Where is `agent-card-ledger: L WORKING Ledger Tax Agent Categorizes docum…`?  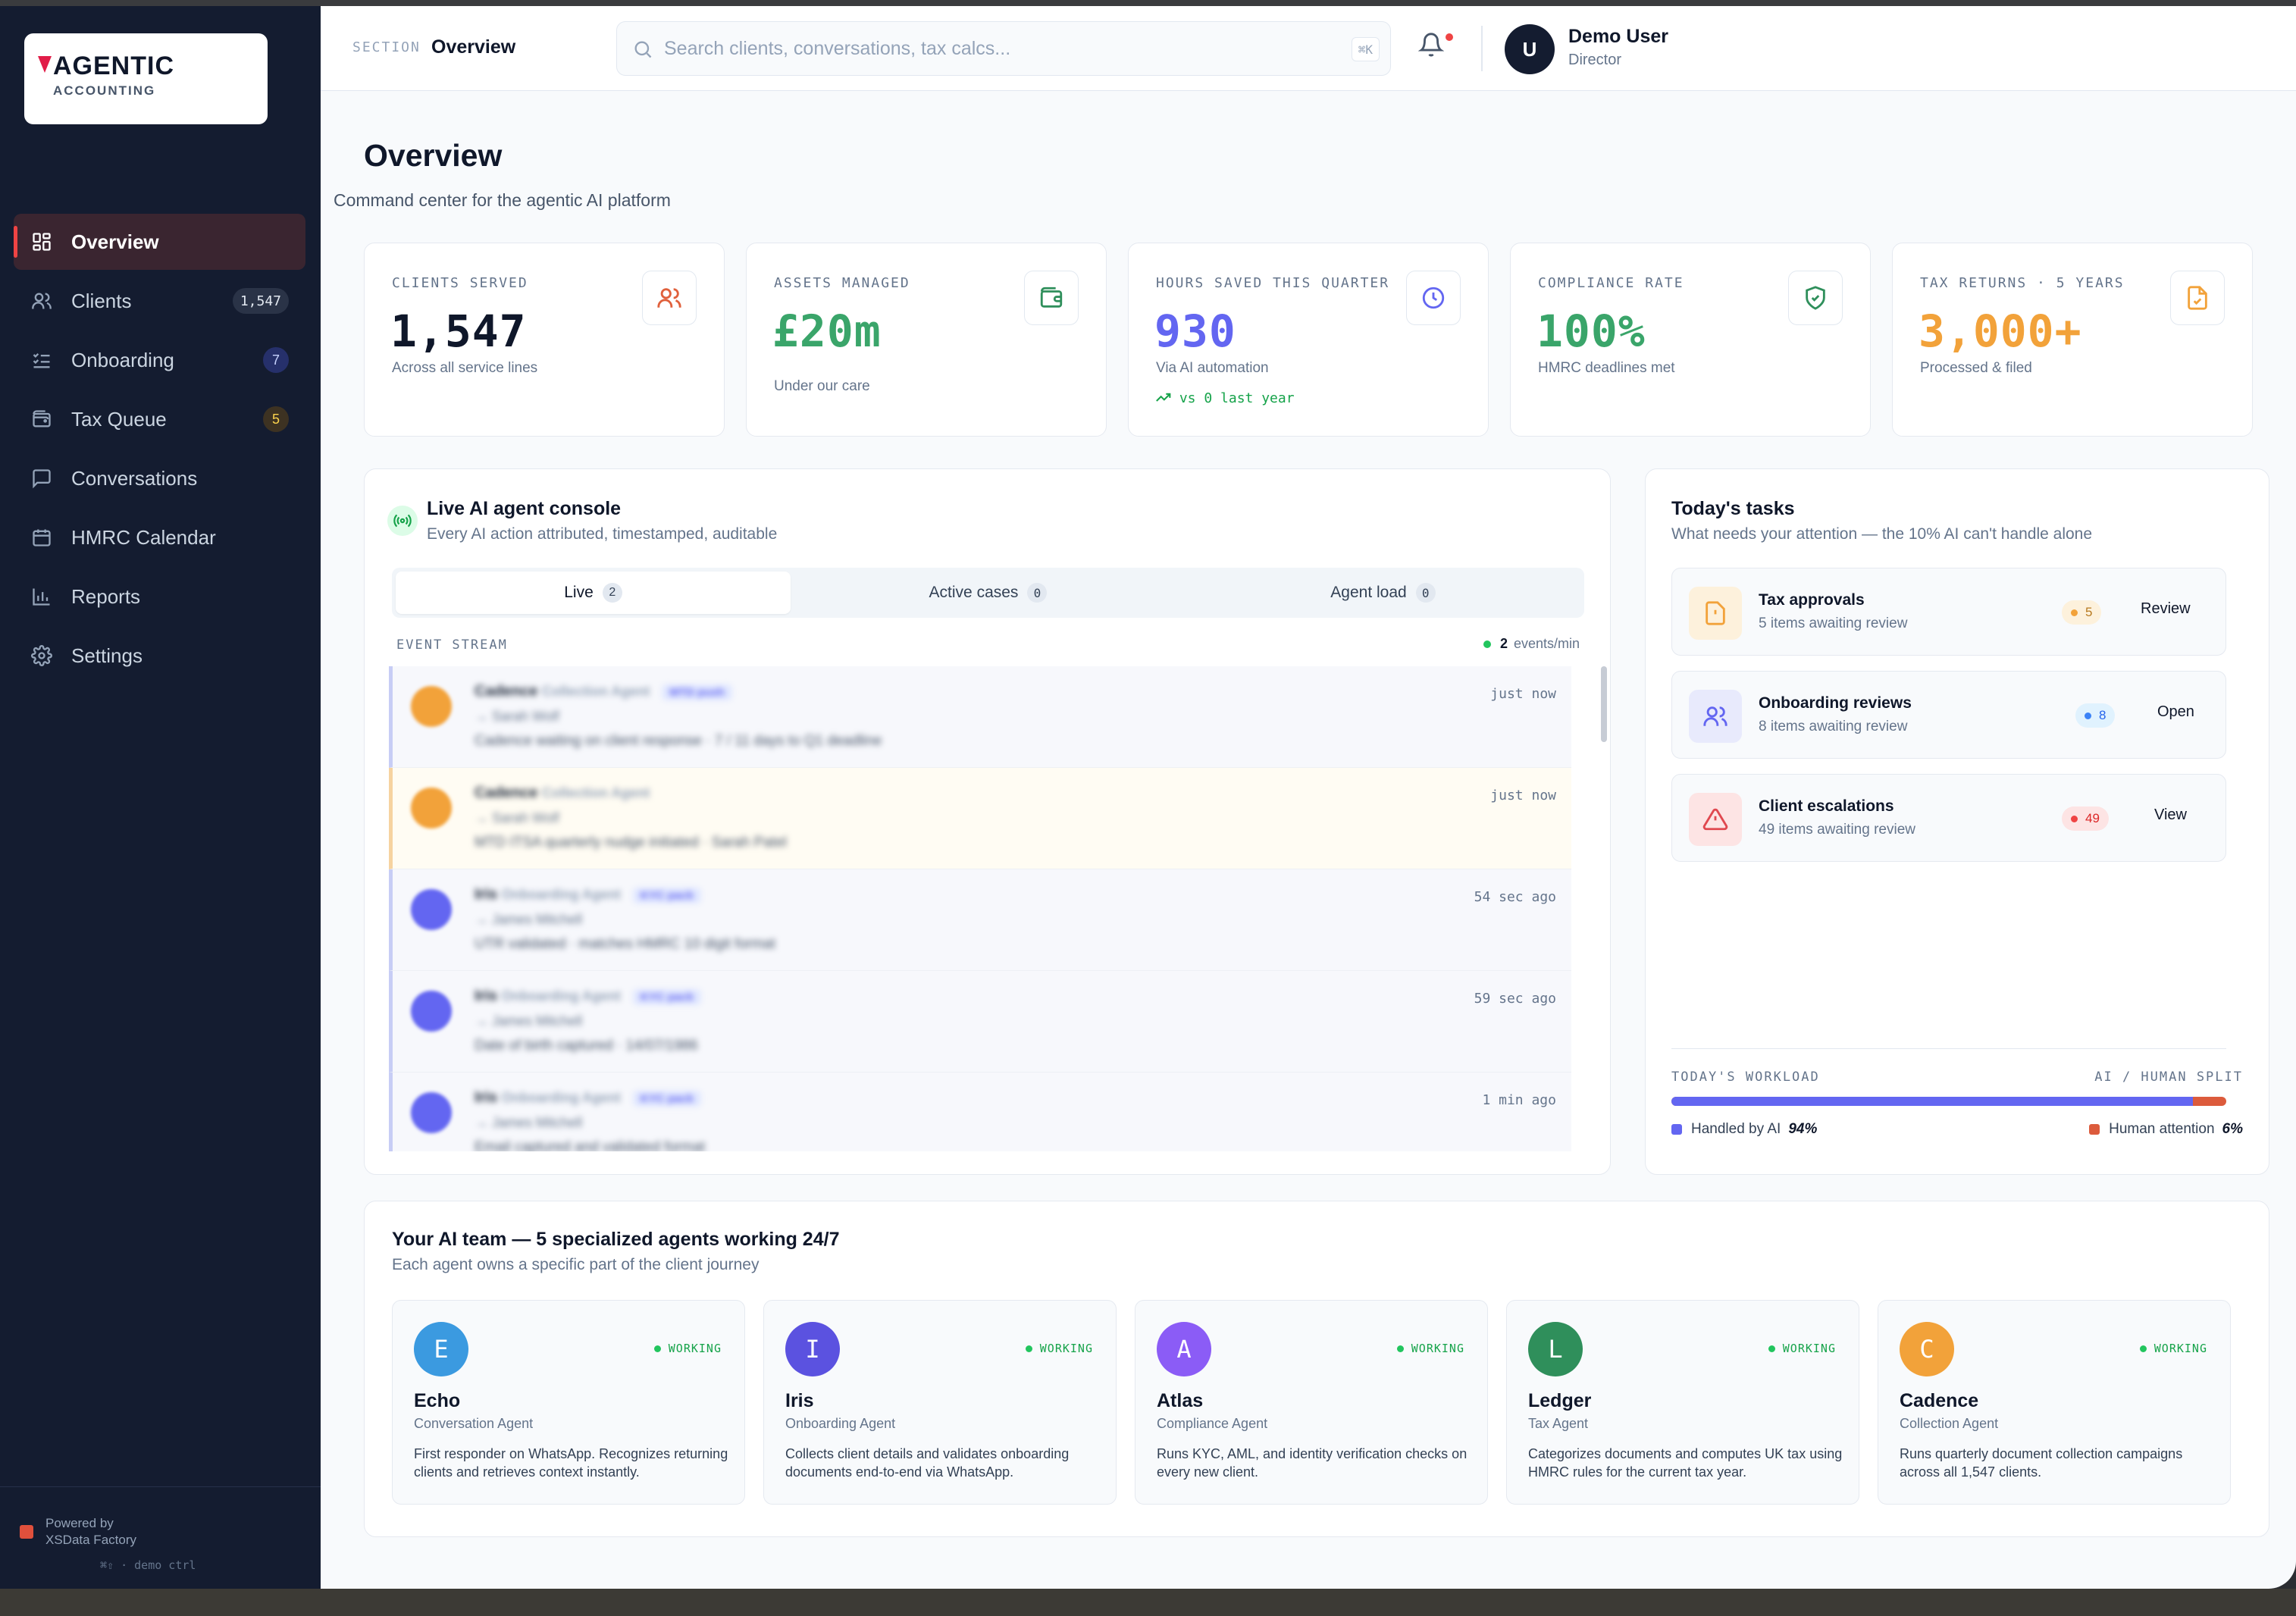
agent-card-ledger: L WORKING Ledger Tax Agent Categorizes docum… is located at coordinates (1682, 1402).